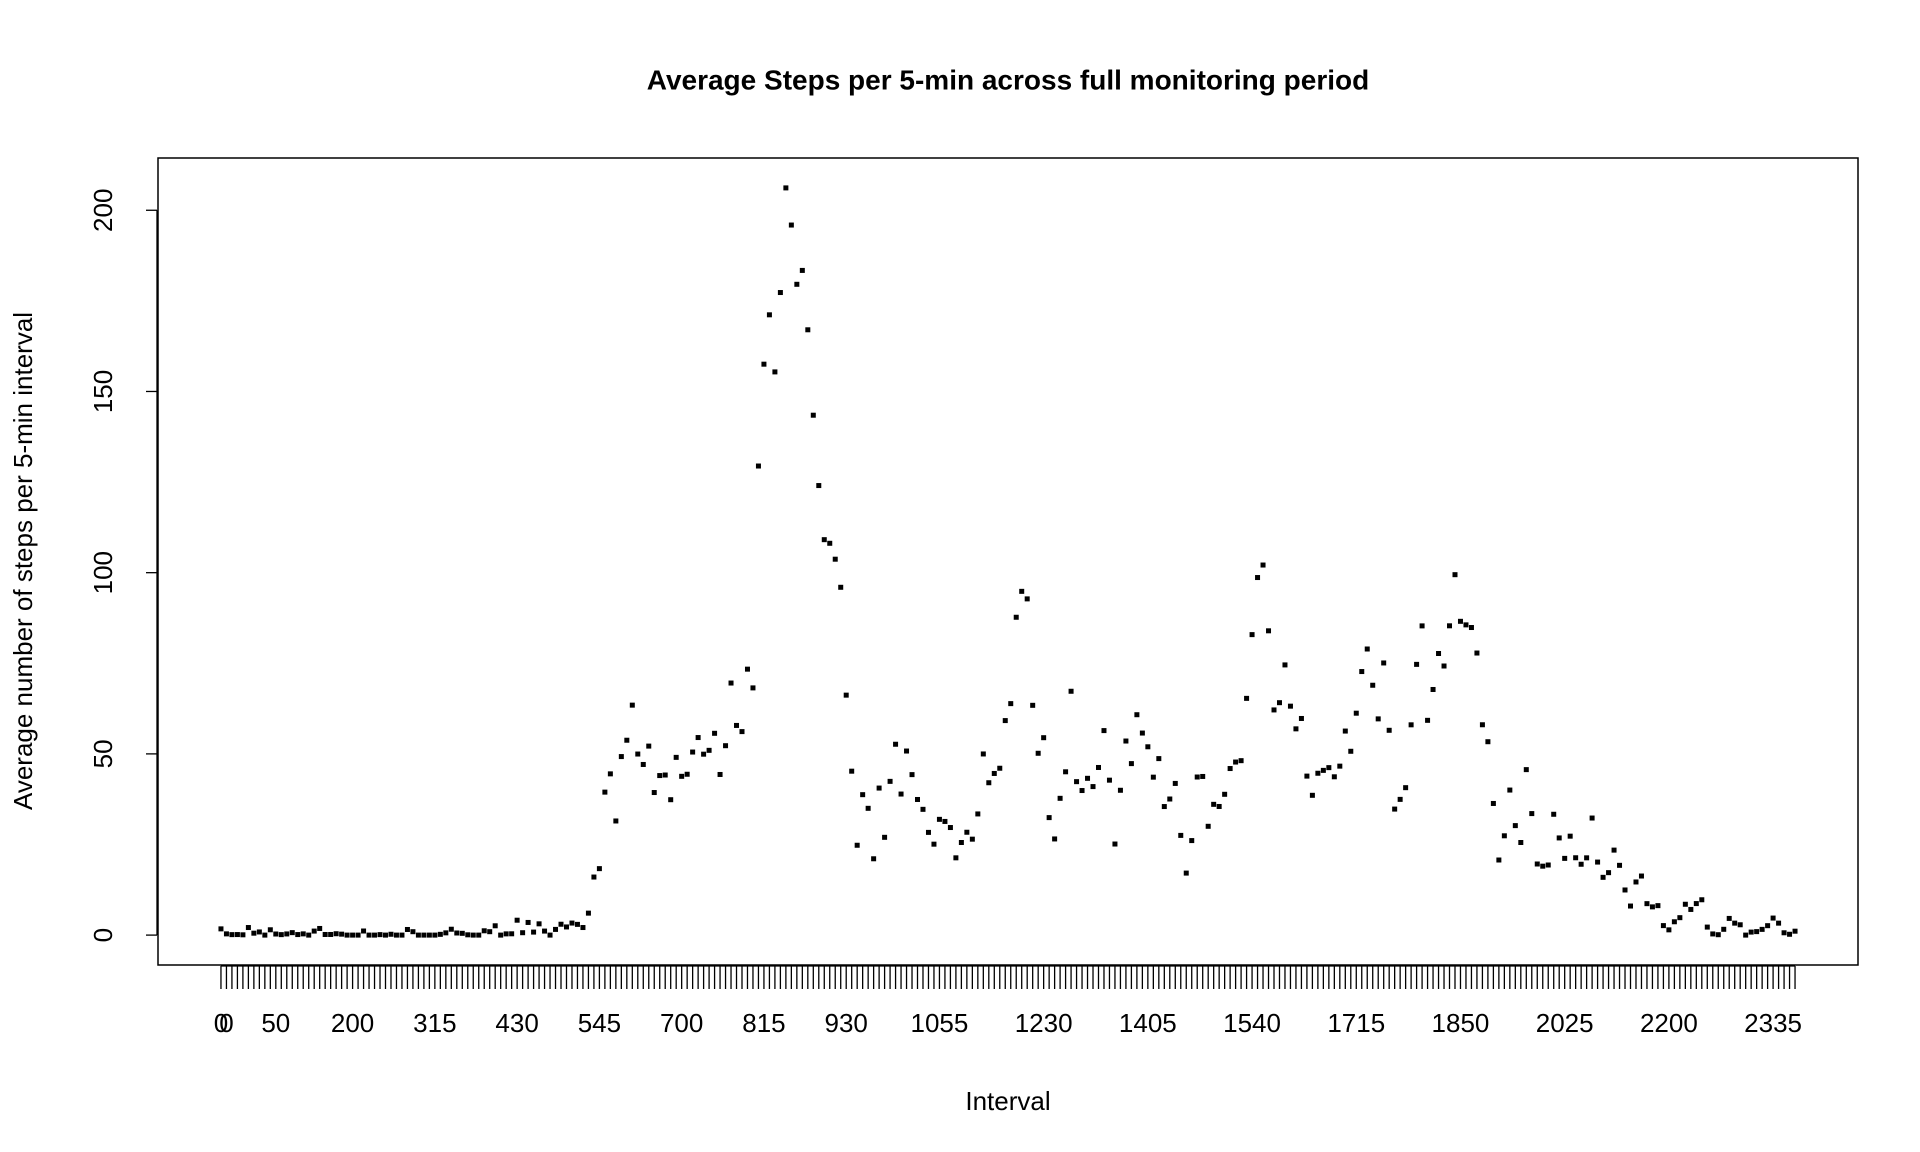  What do you see at coordinates (599, 1023) in the screenshot?
I see `x-tick-label: 545` at bounding box center [599, 1023].